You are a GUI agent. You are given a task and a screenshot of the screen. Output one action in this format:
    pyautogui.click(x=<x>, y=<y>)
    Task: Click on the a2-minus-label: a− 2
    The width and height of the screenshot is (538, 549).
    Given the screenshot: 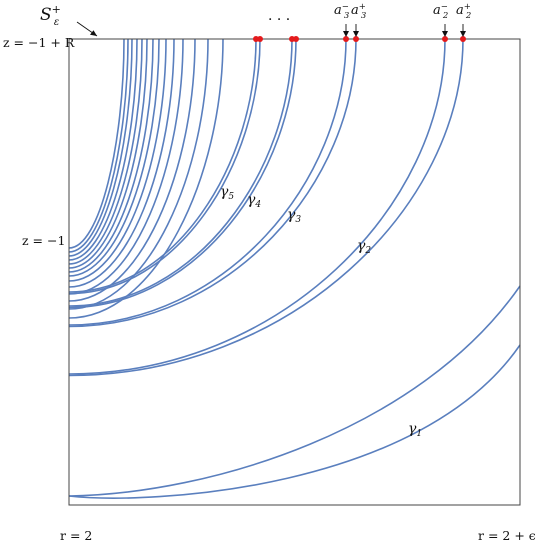 What is the action you would take?
    pyautogui.click(x=440, y=11)
    